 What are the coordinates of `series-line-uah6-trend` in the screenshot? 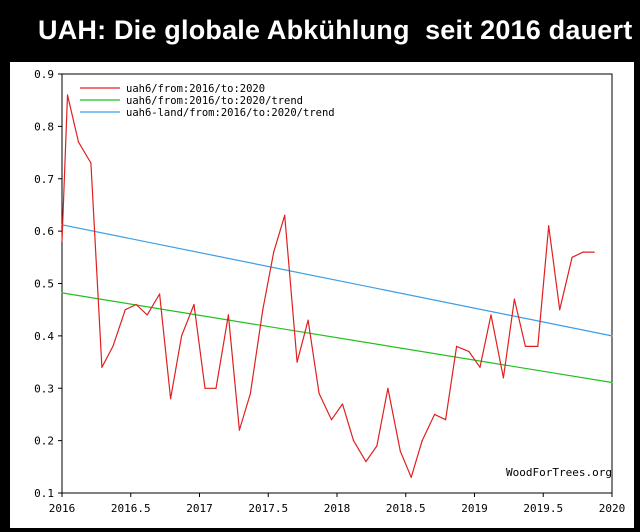 It's located at (337, 338).